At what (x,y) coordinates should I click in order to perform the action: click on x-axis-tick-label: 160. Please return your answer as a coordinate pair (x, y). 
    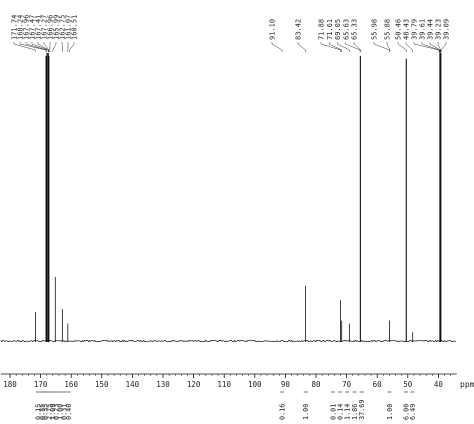
    Looking at the image, I should click on (71, 384).